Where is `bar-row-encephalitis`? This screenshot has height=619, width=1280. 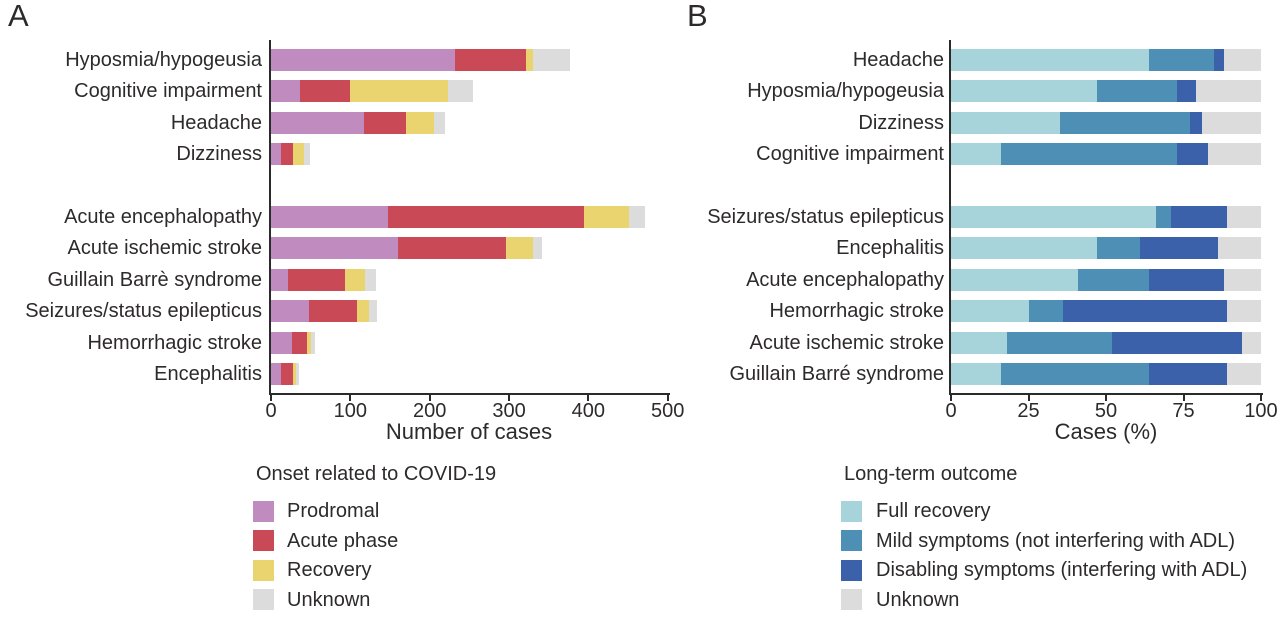 bar-row-encephalitis is located at coordinates (1106, 248).